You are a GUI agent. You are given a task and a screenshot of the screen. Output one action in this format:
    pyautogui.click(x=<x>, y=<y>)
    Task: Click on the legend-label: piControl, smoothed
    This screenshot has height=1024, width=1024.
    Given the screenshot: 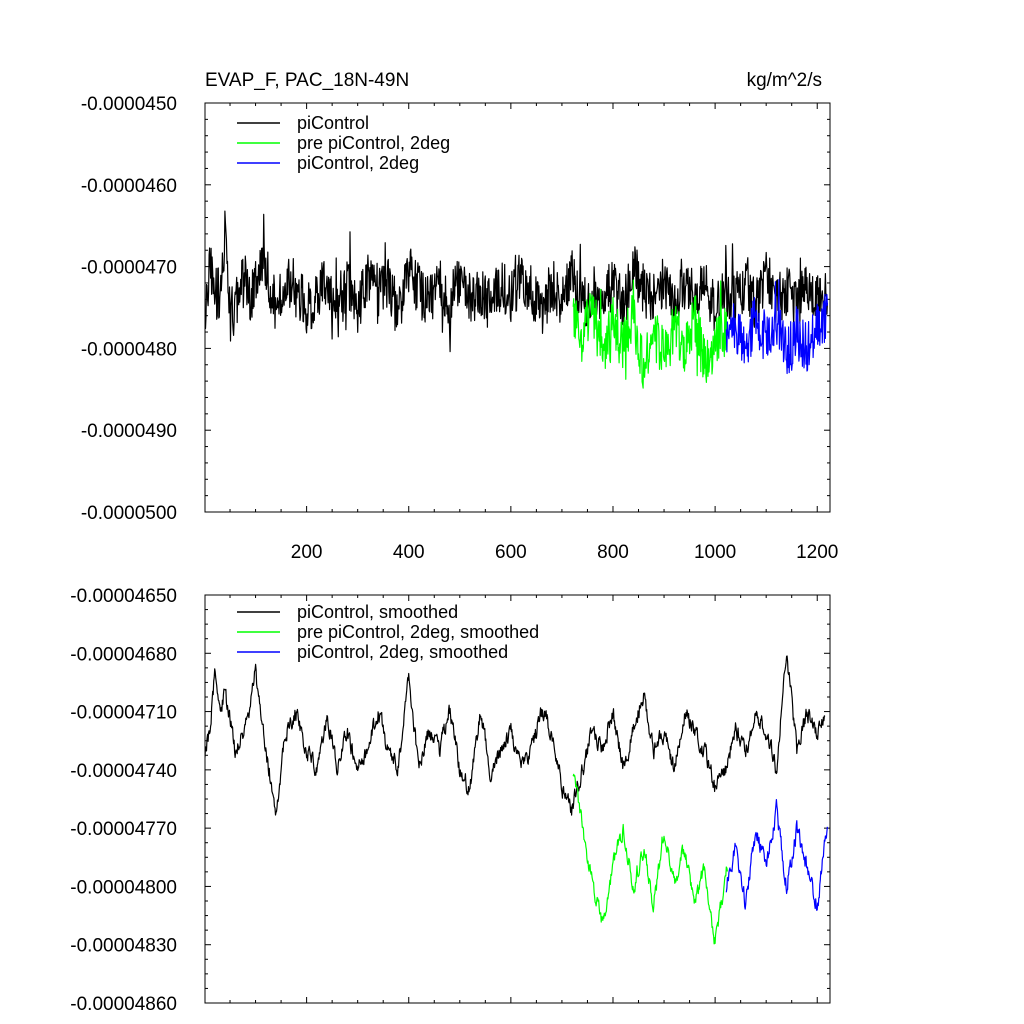 What is the action you would take?
    pyautogui.click(x=377, y=612)
    